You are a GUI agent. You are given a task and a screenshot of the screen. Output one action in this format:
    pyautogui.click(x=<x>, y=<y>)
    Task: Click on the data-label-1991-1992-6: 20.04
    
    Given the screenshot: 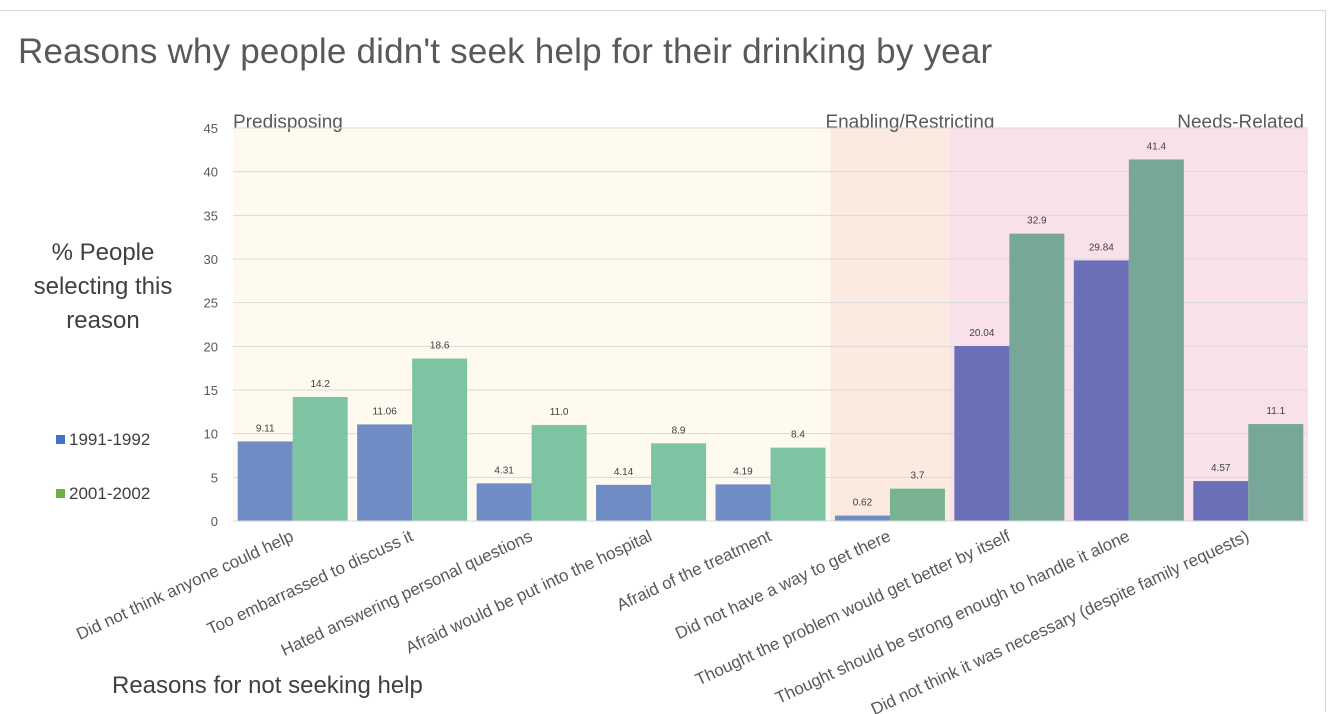 What is the action you would take?
    pyautogui.click(x=981, y=333)
    